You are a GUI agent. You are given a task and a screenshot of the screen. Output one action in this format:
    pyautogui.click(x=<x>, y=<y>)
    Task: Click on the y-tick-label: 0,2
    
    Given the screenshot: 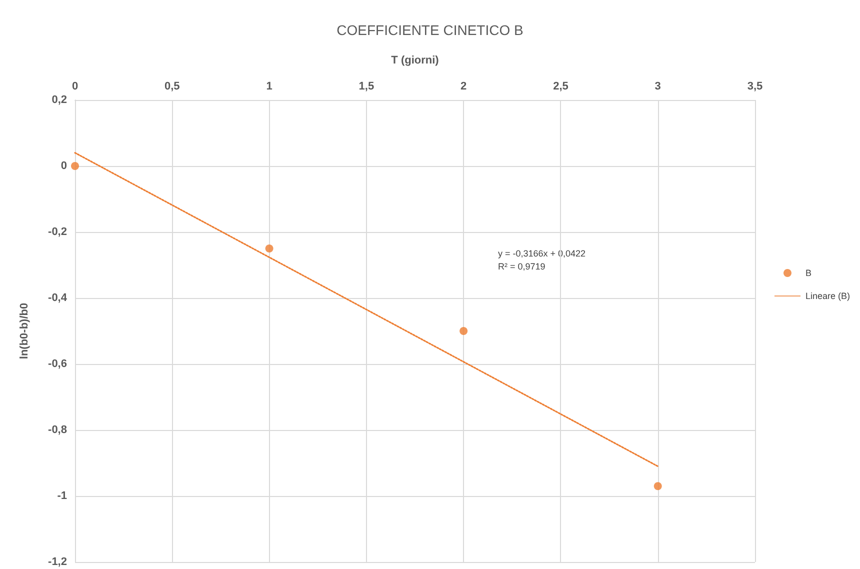 What is the action you would take?
    pyautogui.click(x=59, y=100)
    